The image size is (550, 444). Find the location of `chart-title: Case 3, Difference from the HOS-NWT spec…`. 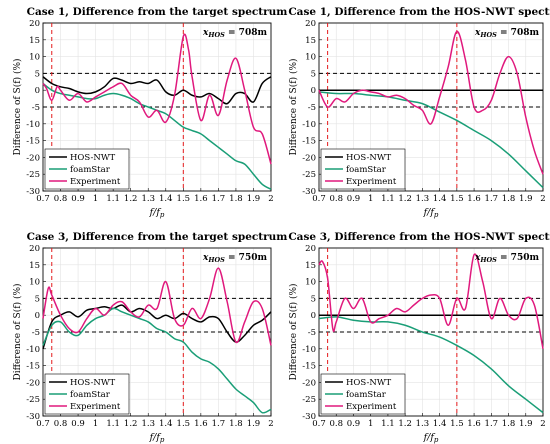

chart-title: Case 3, Difference from the HOS-NWT spec… is located at coordinates (419, 237).